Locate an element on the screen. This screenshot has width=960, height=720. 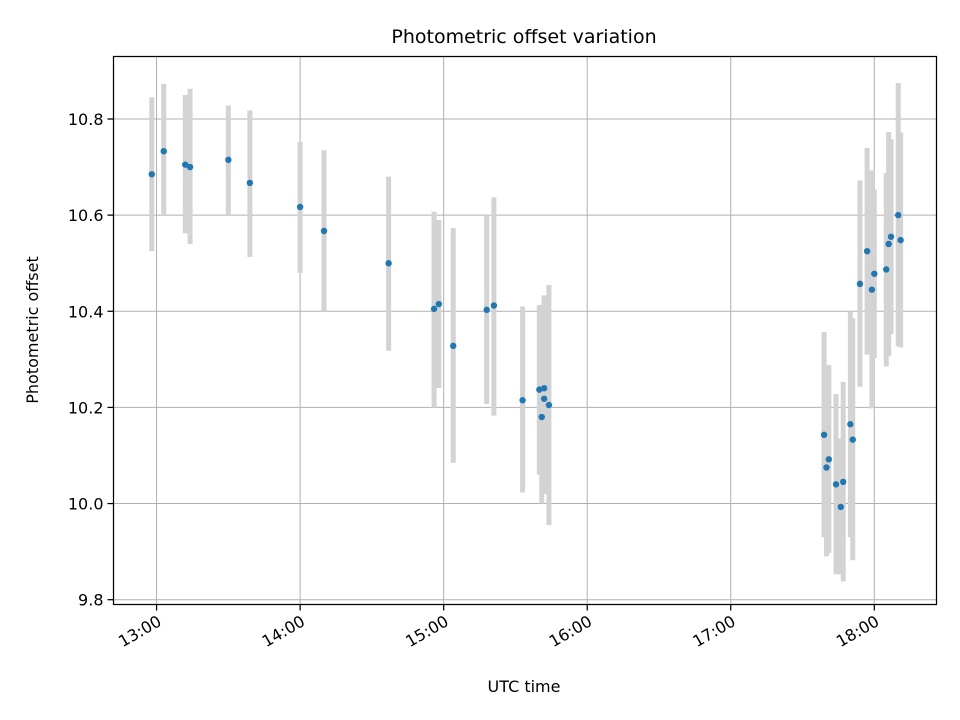
y-tick-label: 9.8 is located at coordinates (90, 600).